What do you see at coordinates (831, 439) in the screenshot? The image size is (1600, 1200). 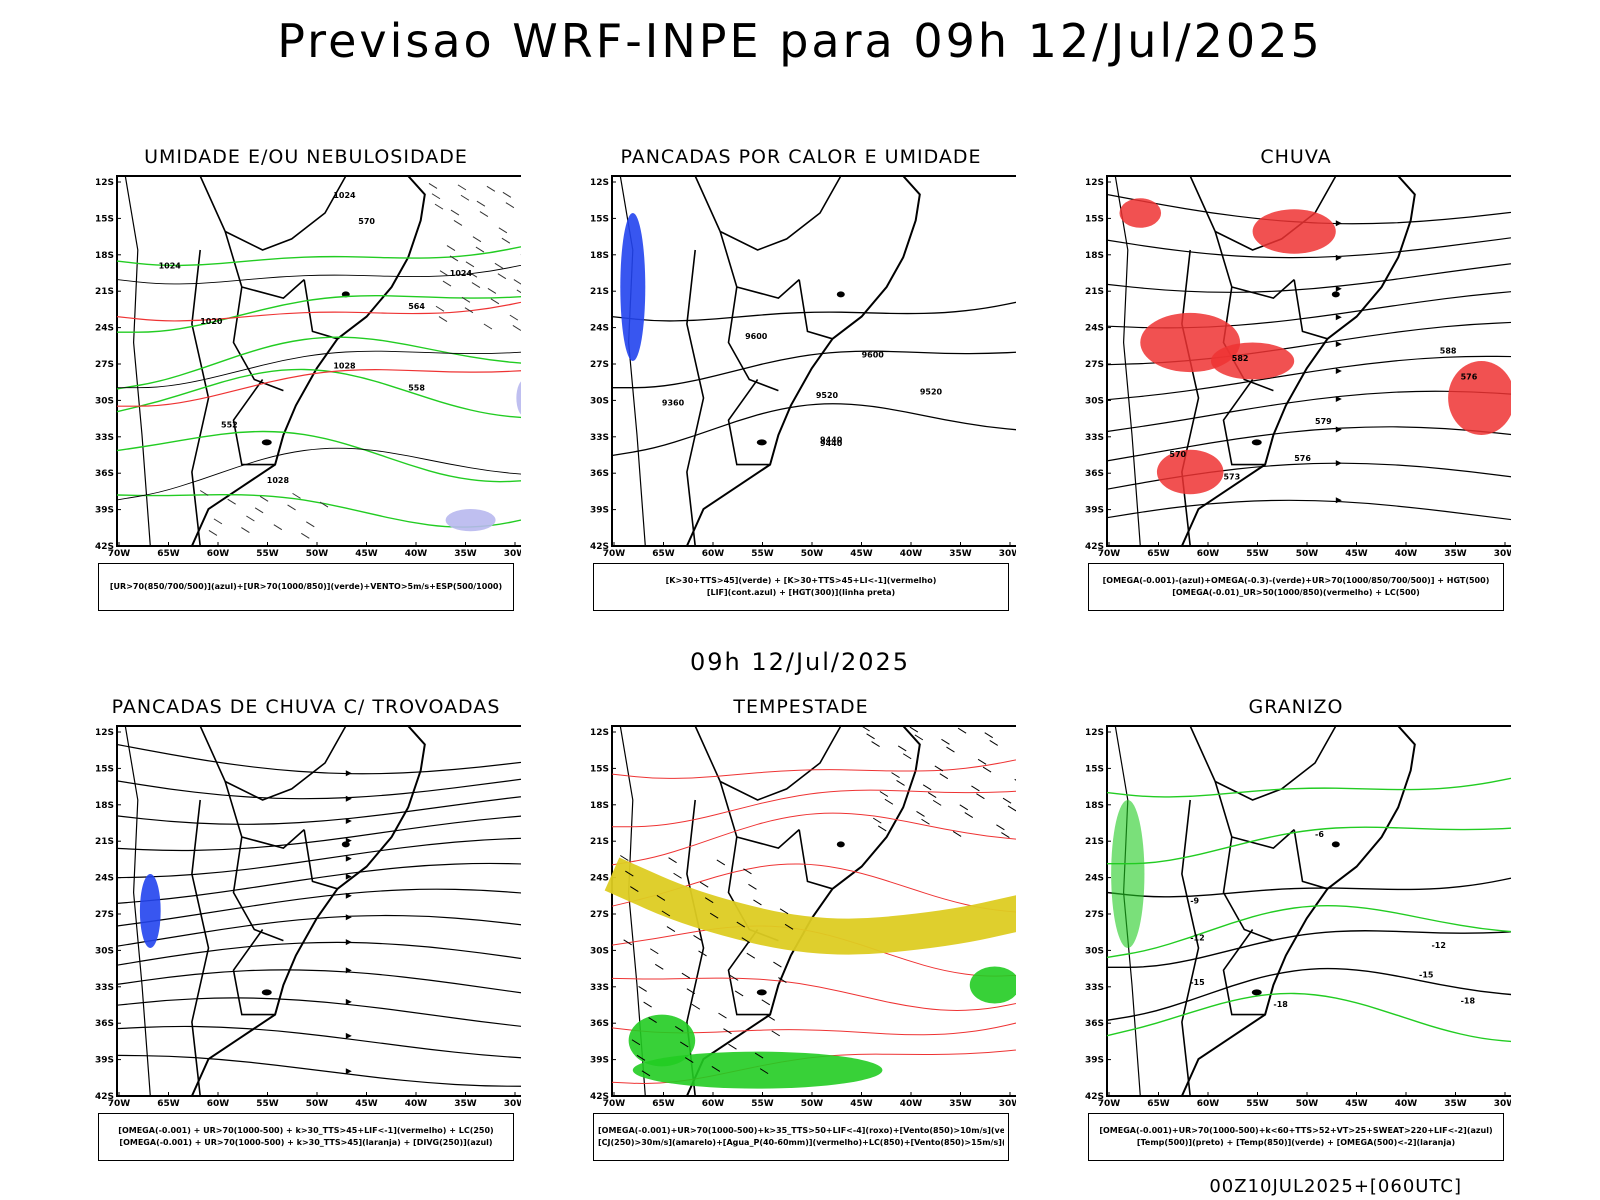 I see `contour-label: 9440` at bounding box center [831, 439].